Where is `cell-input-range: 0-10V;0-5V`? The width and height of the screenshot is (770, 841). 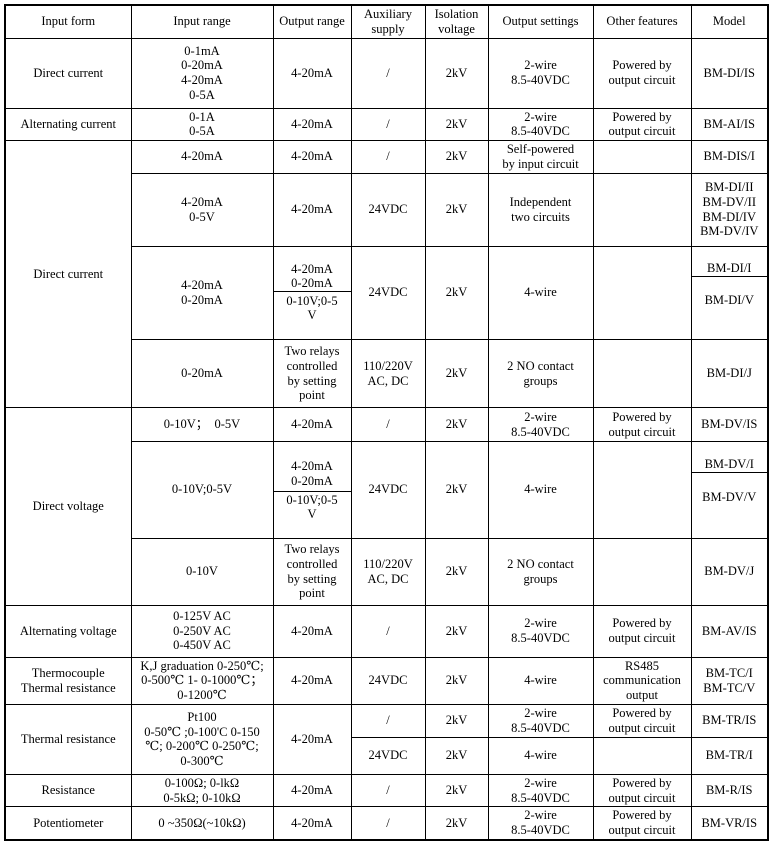
cell-input-range: 0-10V;0-5V is located at coordinates (202, 490).